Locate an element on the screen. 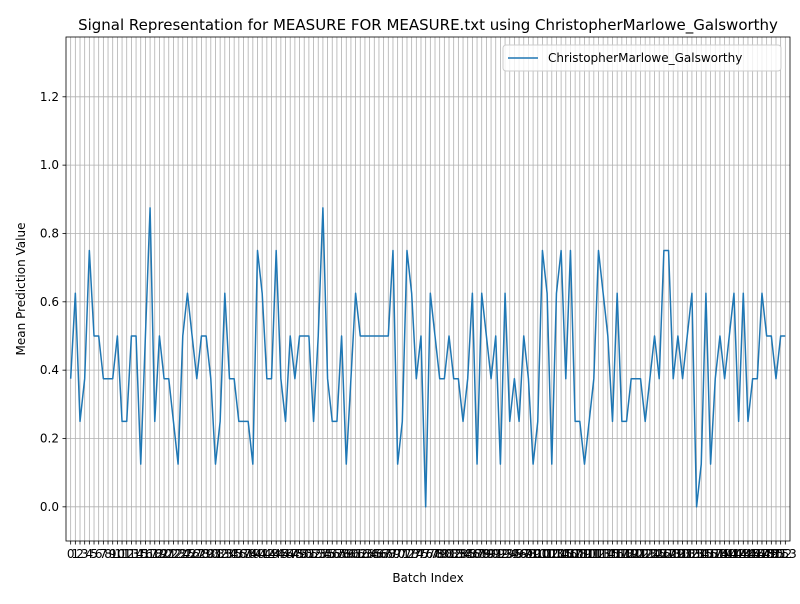 This screenshot has width=800, height=604. x-tick-label: 74 is located at coordinates (416, 554).